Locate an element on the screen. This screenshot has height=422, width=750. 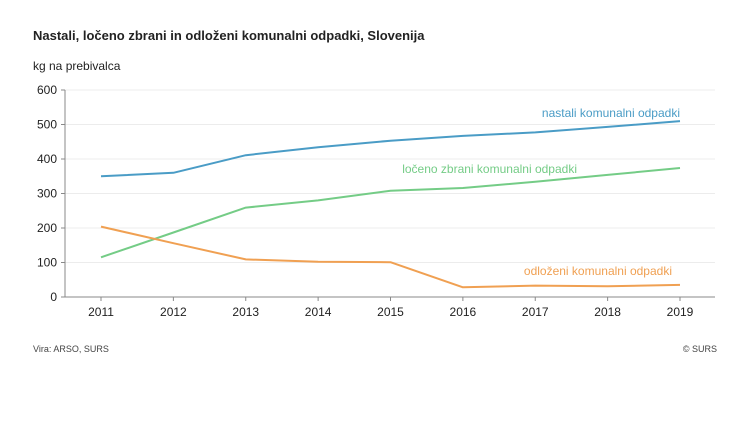
y-tick-label: 200 is located at coordinates (47, 228).